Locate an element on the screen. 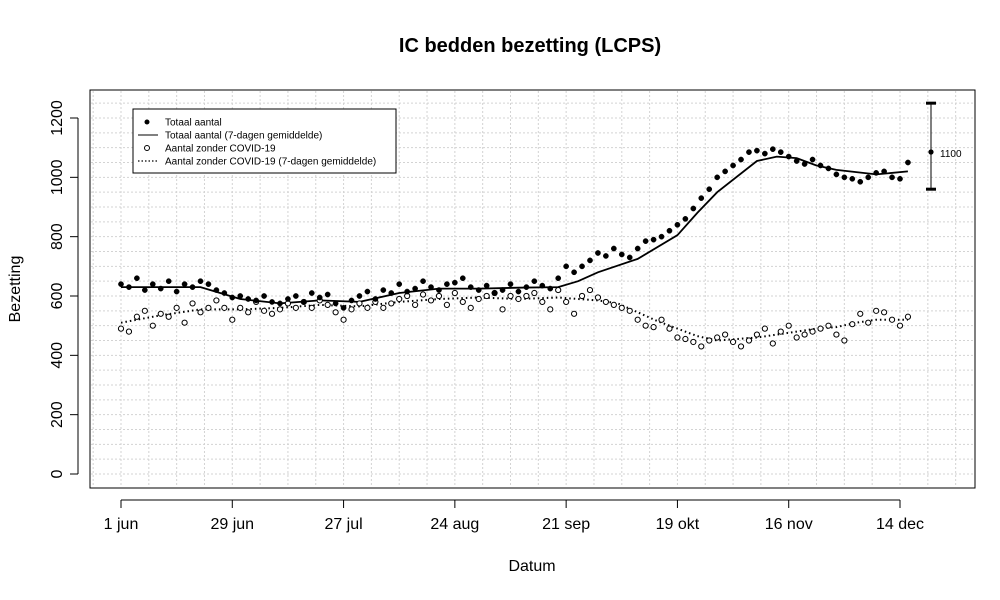 Image resolution: width=1000 pixels, height=600 pixels. annotation: 1100 is located at coordinates (944, 146).